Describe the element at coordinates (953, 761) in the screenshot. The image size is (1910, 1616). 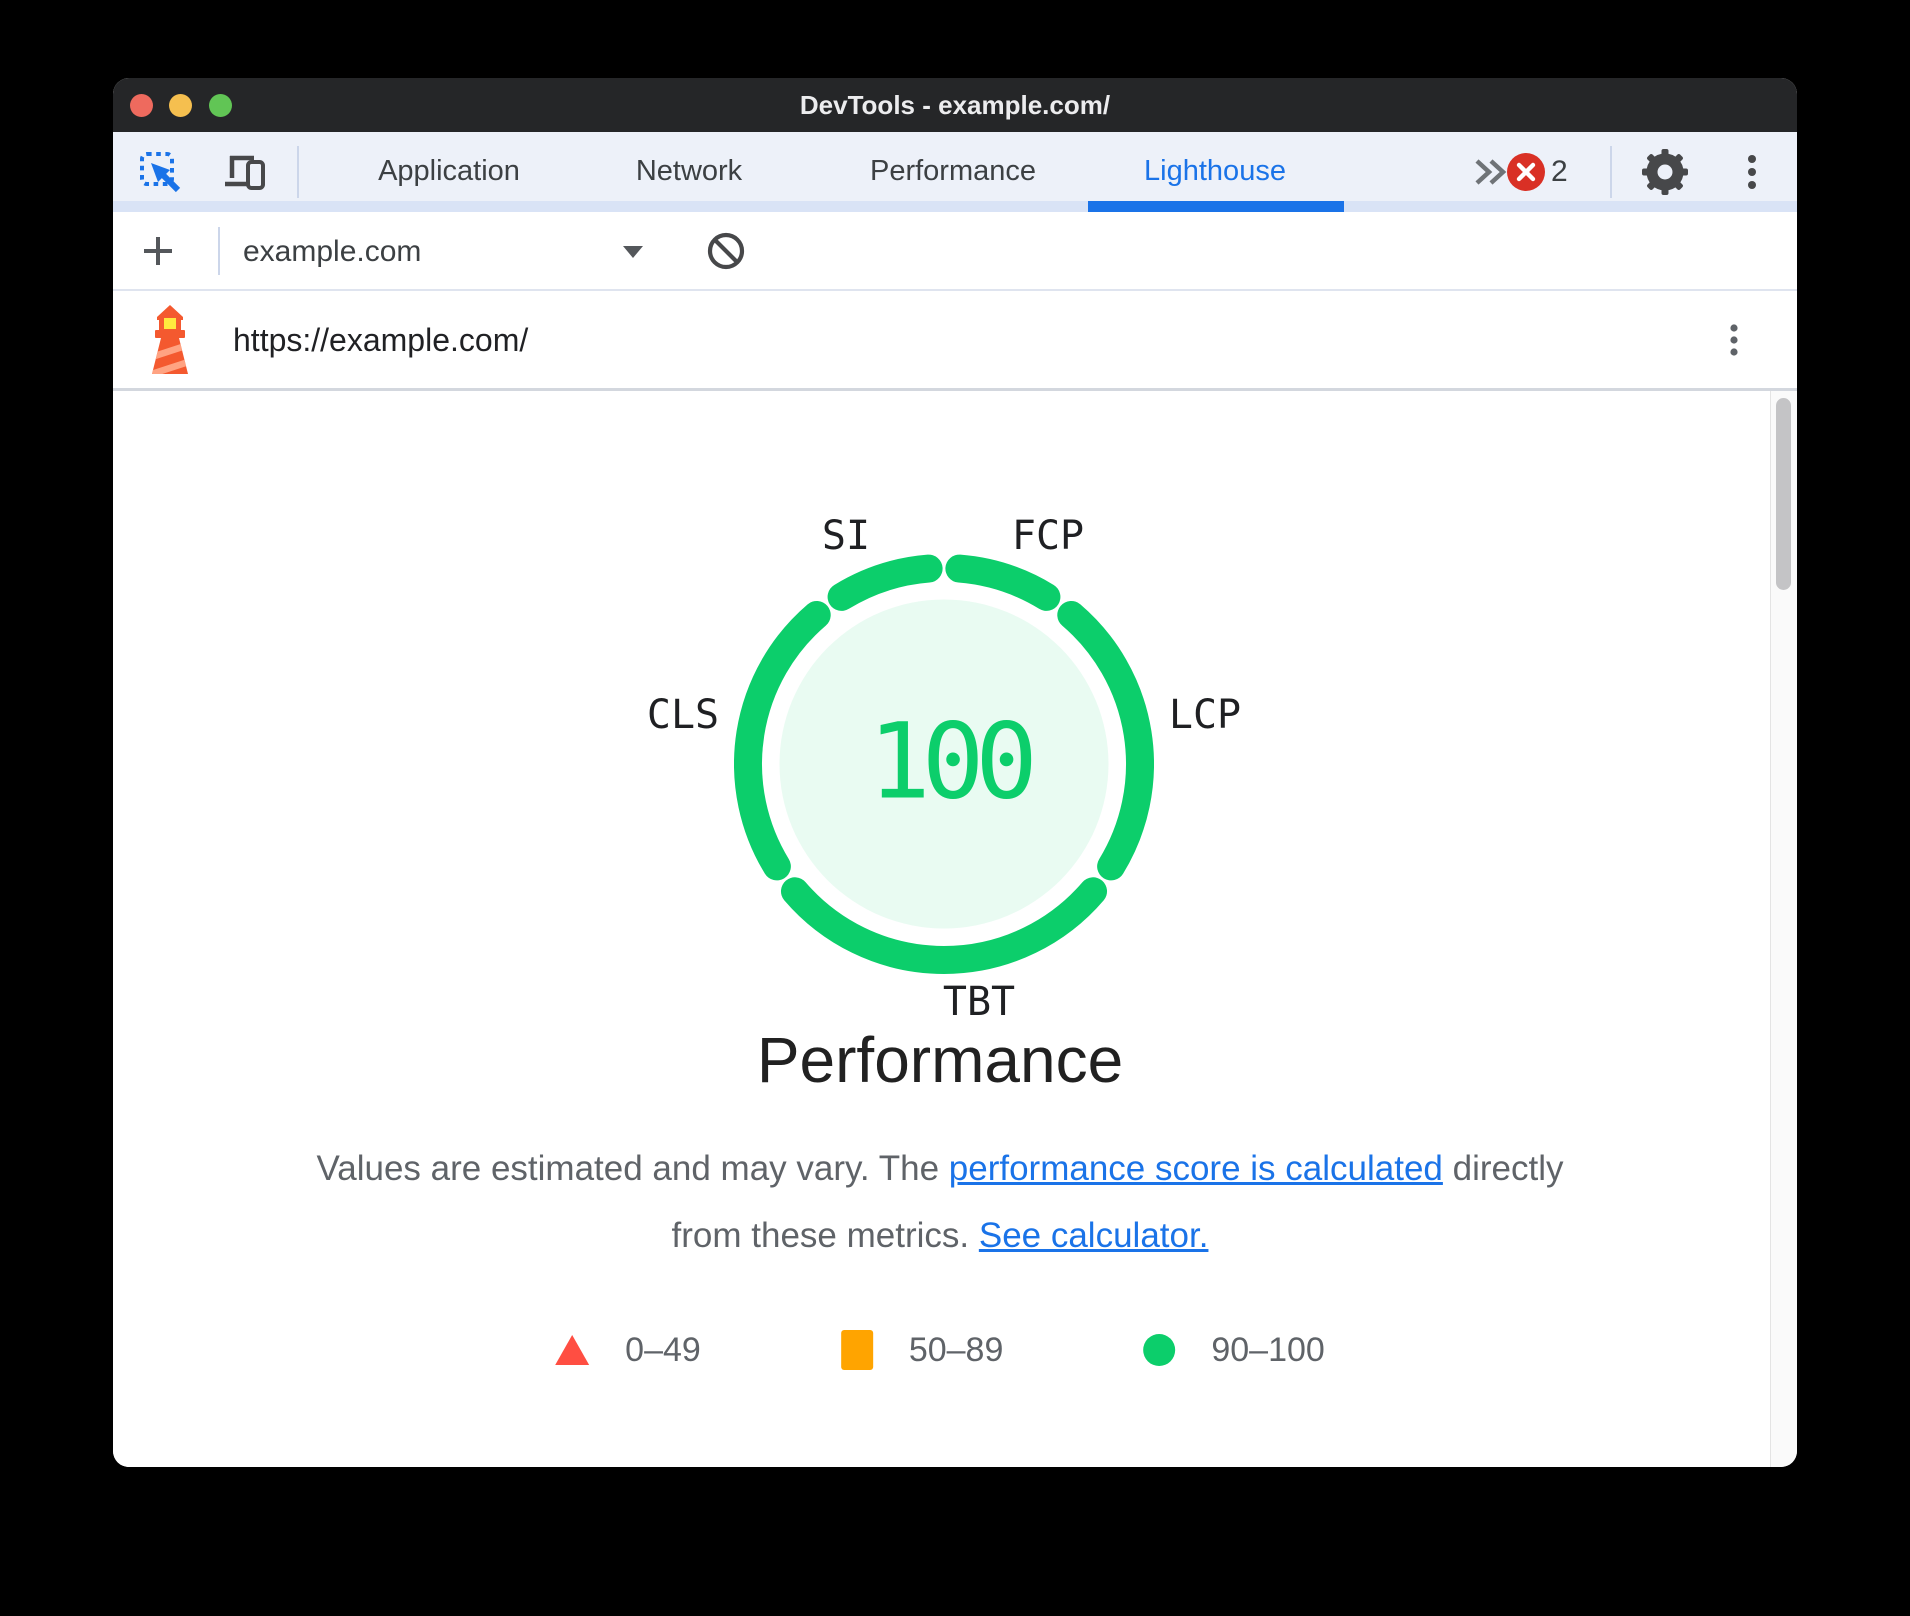
I see `performance-score: 100` at that location.